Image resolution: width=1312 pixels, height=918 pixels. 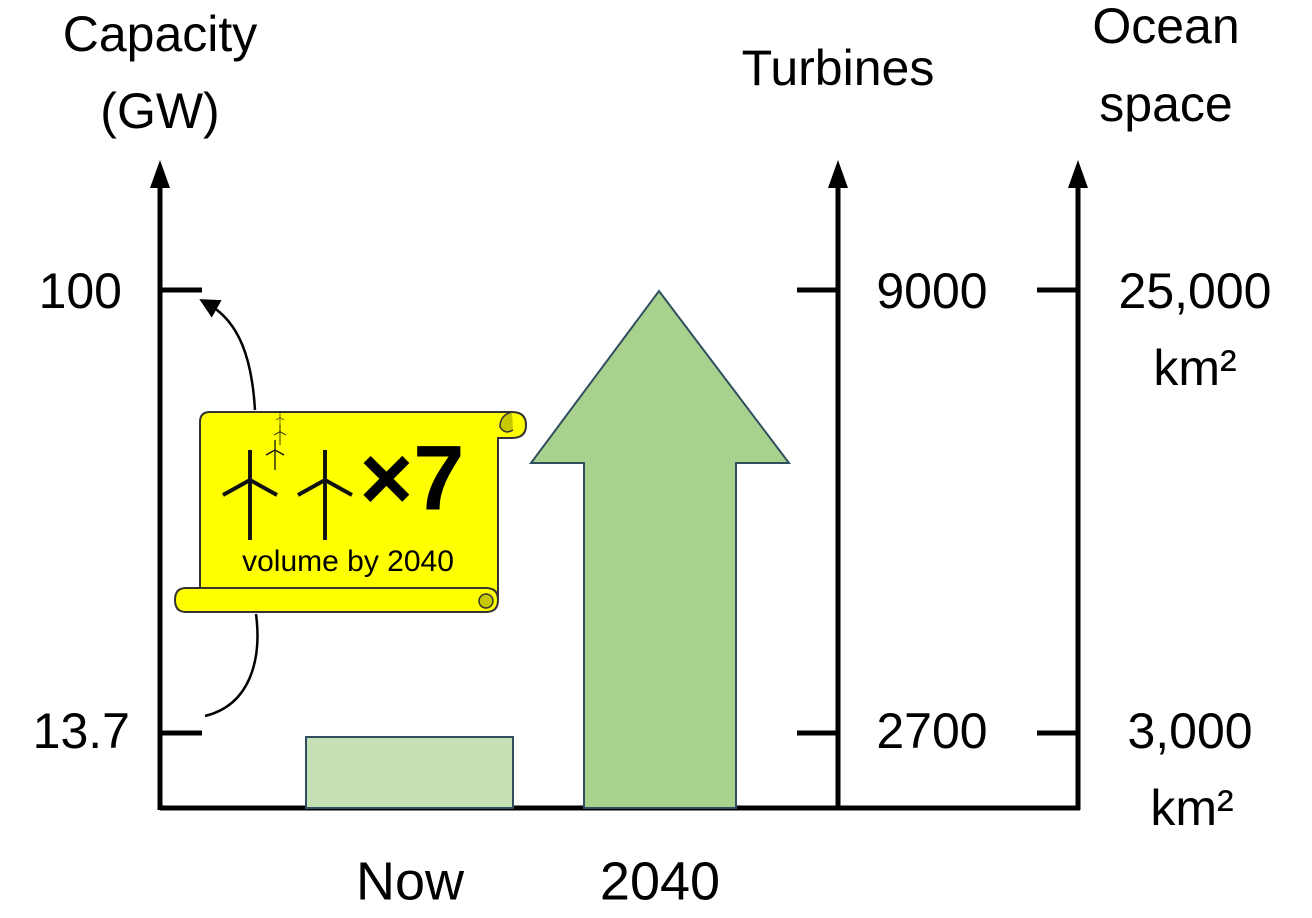 I want to click on tick-label: 13.7, so click(x=81, y=731).